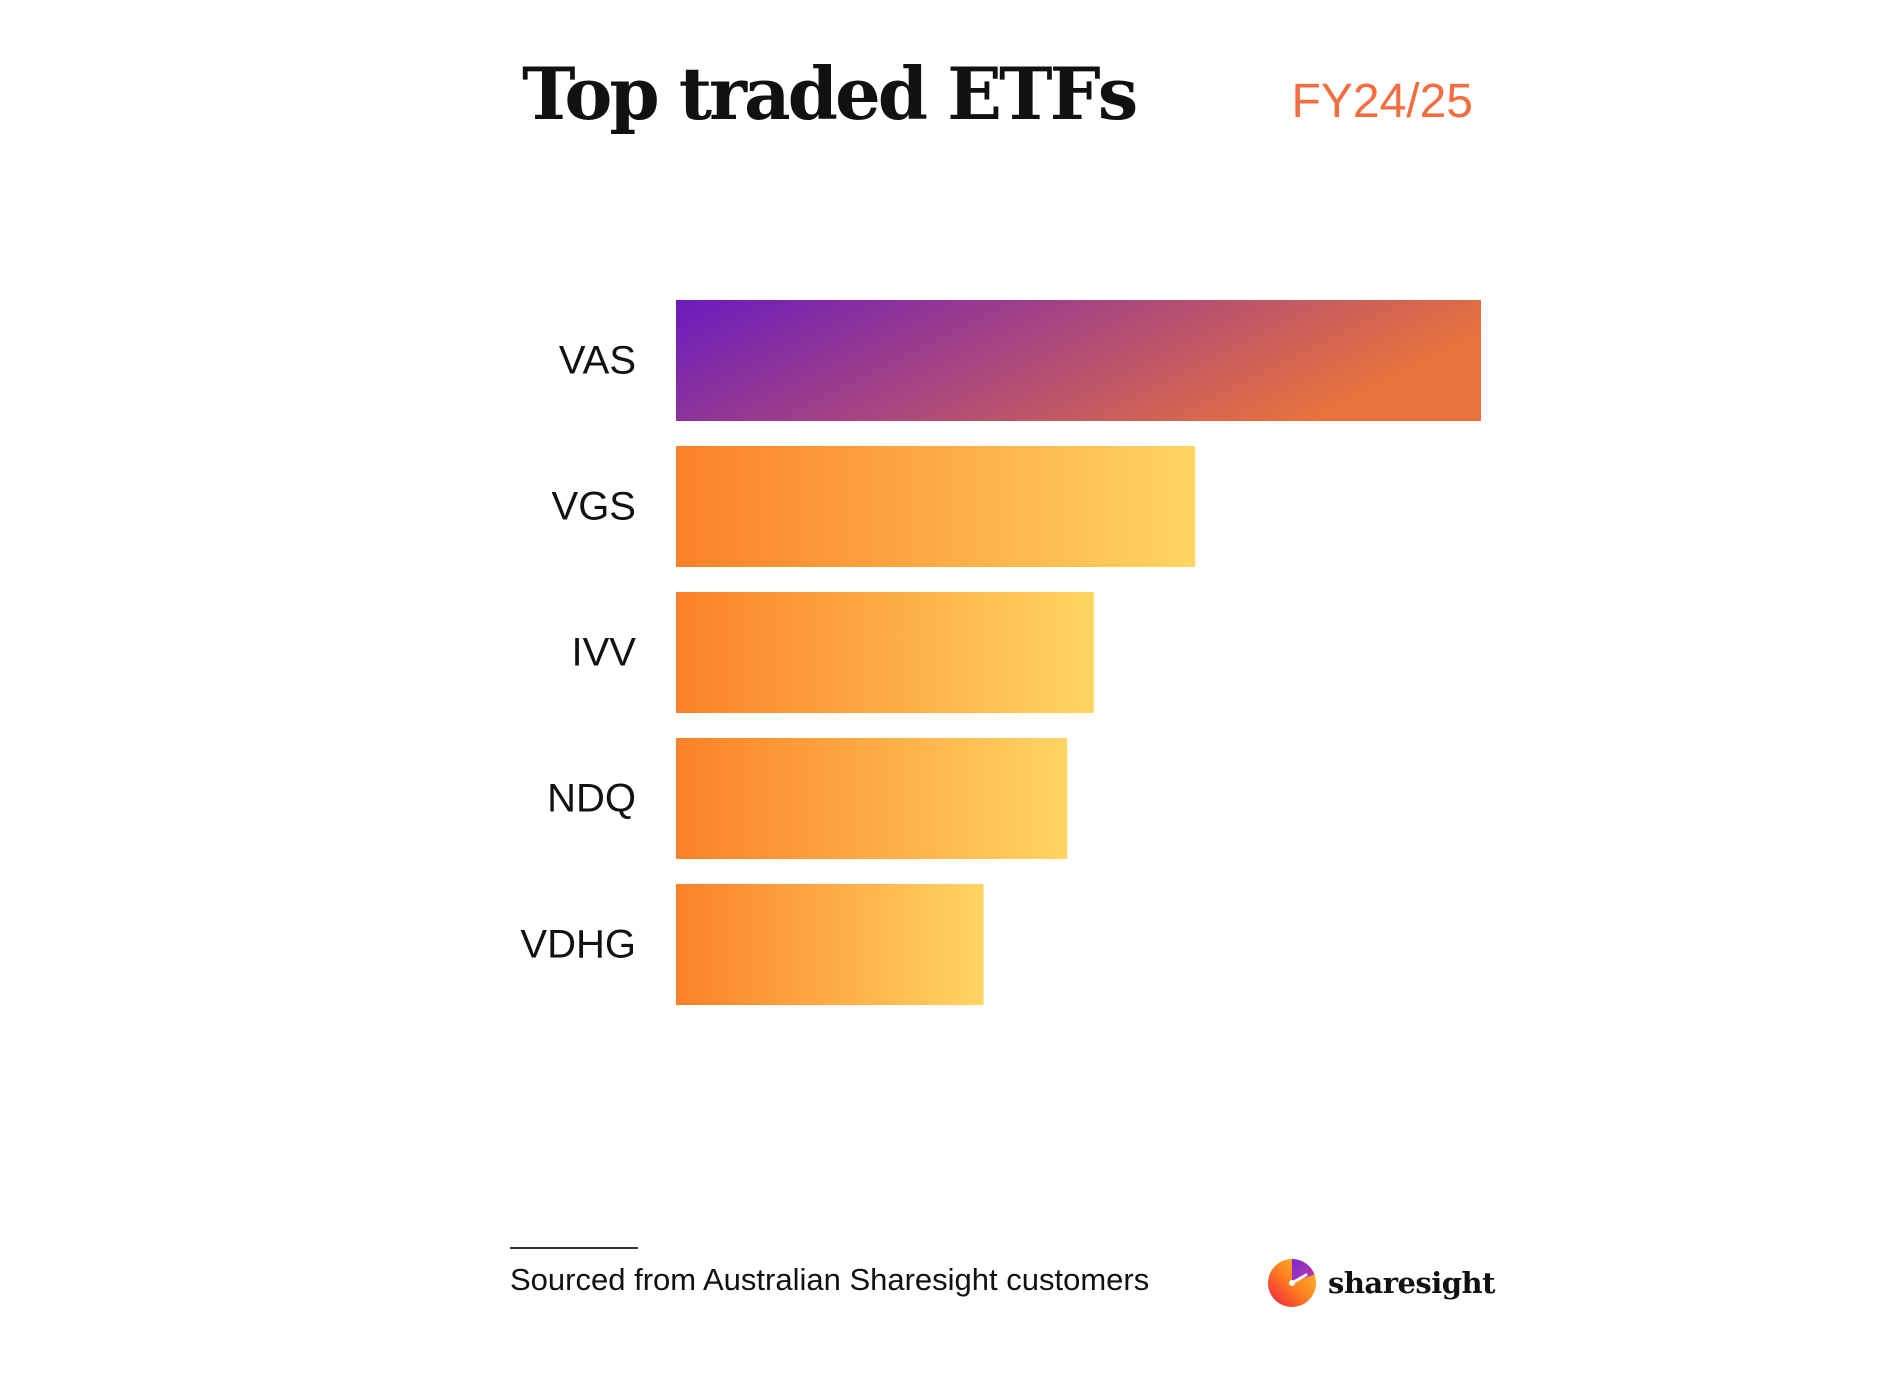 Image resolution: width=1895 pixels, height=1386 pixels. I want to click on category-label-vas: VAS, so click(597, 361).